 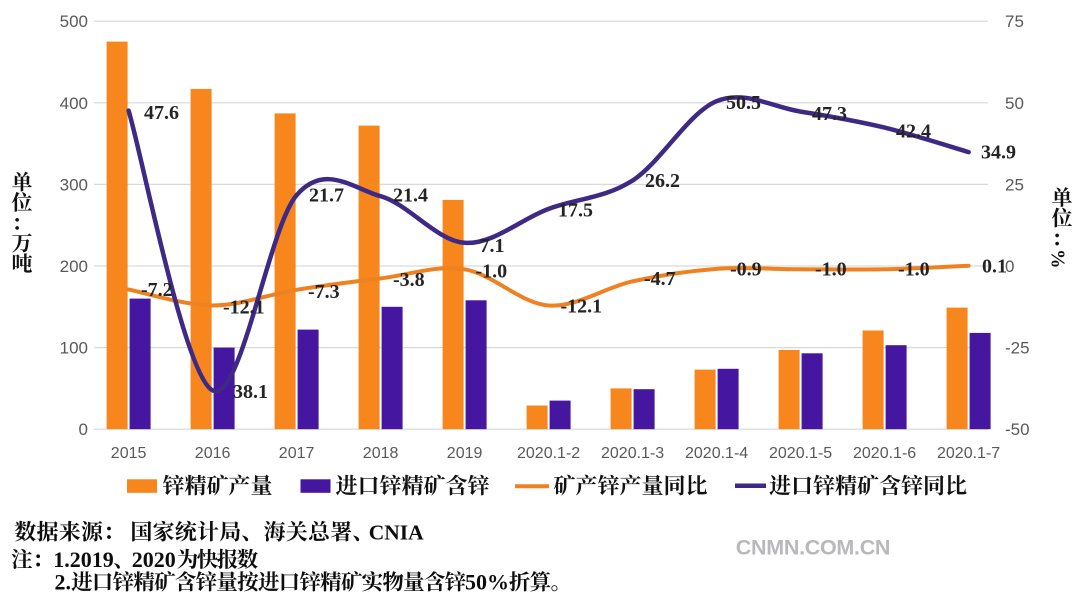 I want to click on svg-text: CNMN.COM.CN, so click(x=813, y=548).